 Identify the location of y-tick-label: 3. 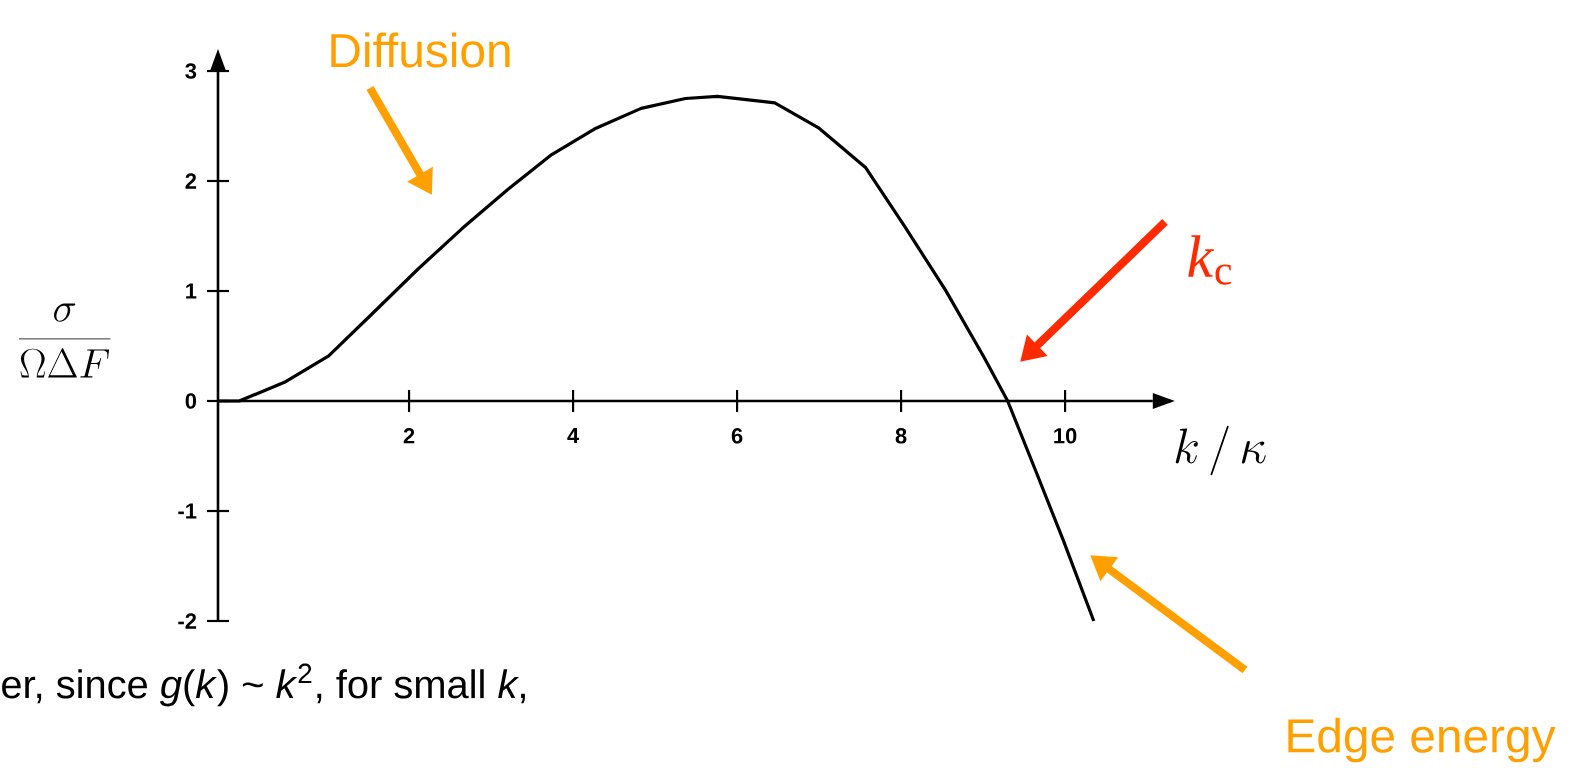
(191, 71).